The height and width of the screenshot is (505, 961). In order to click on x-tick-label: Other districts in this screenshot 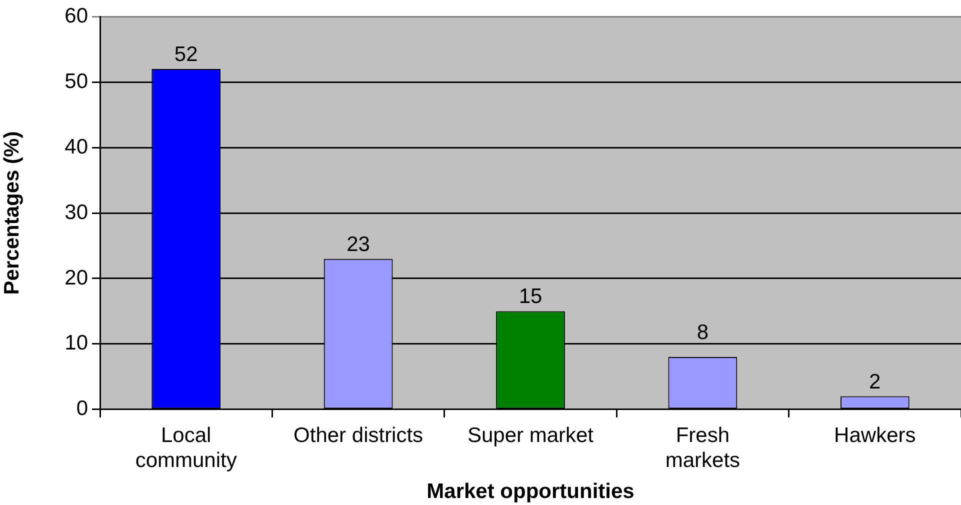, I will do `click(359, 435)`.